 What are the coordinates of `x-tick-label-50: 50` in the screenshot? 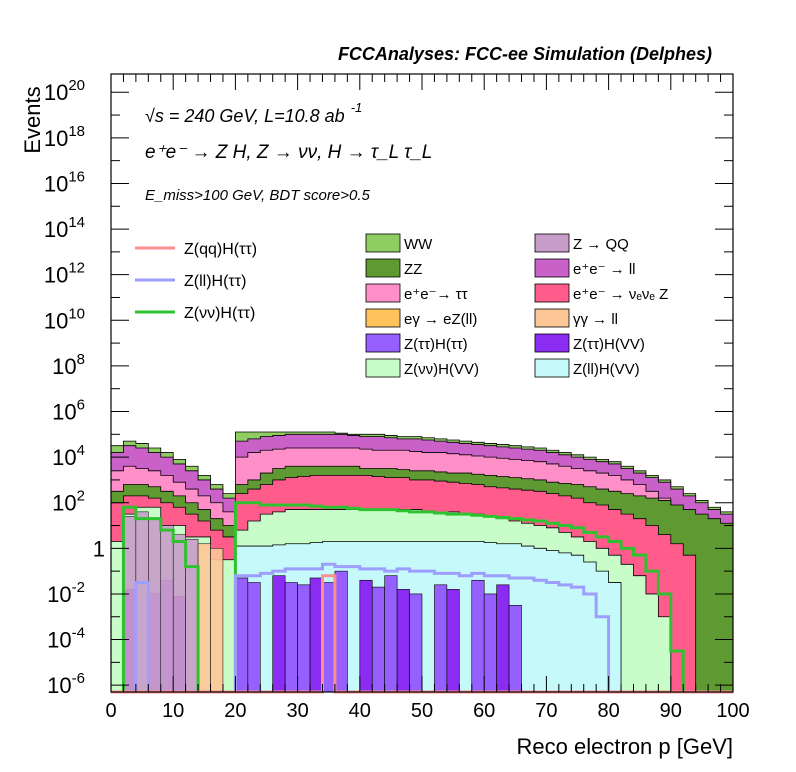 It's located at (422, 711).